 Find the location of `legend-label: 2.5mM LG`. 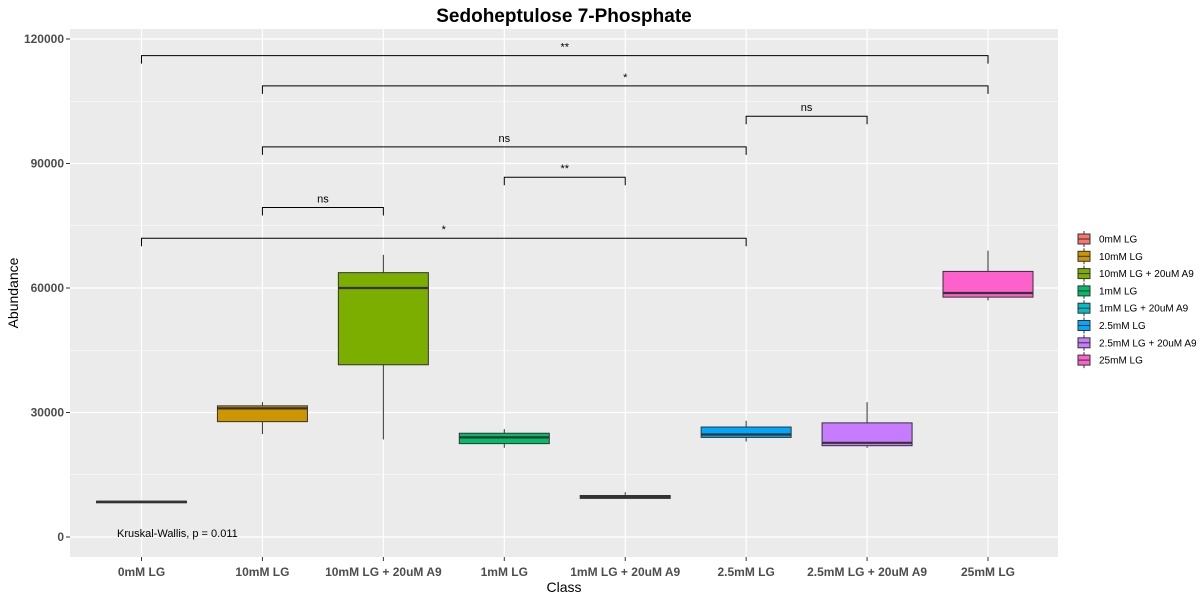

legend-label: 2.5mM LG is located at coordinates (1122, 326).